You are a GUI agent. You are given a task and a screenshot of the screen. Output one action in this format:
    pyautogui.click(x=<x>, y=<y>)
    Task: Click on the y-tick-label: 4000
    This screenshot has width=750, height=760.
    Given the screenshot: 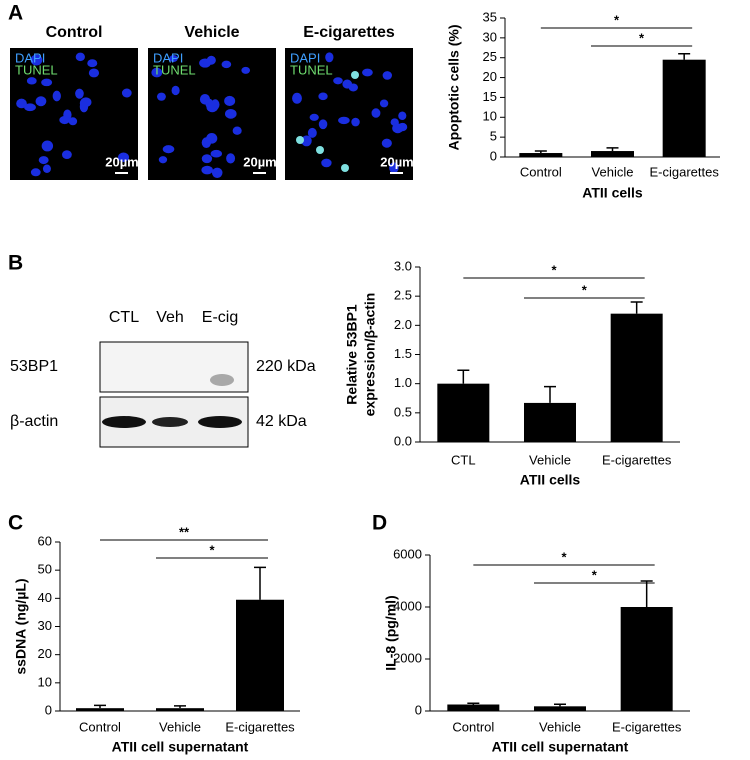 What is the action you would take?
    pyautogui.click(x=407, y=605)
    